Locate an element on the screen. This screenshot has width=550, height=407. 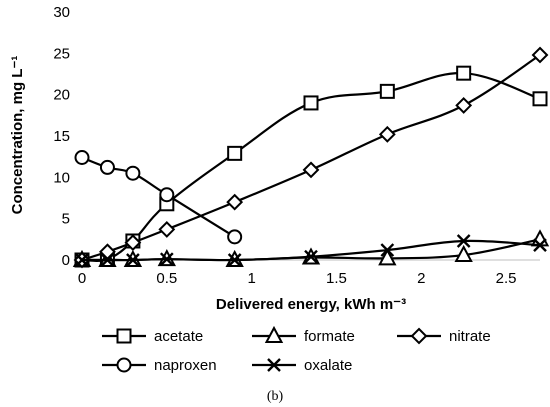
legend-marker-circle is located at coordinates (124, 365).